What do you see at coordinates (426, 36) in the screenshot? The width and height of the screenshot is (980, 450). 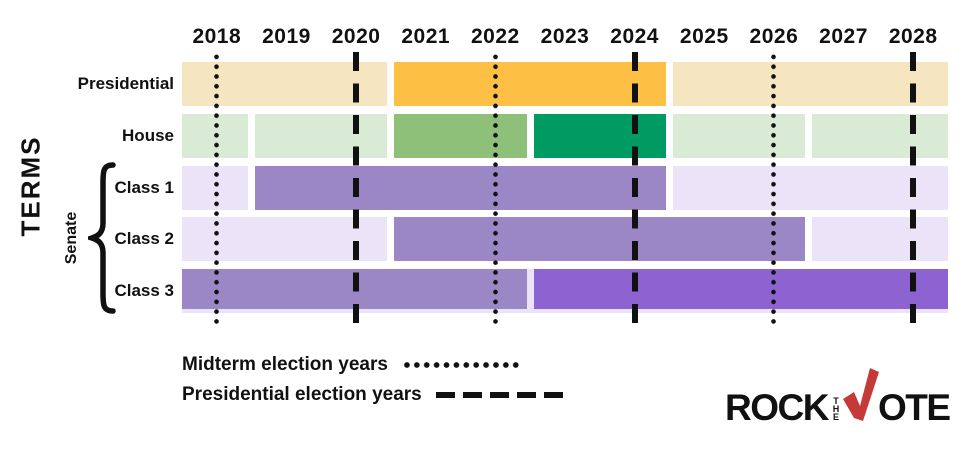 I see `x-tick-label-2021: 2021` at bounding box center [426, 36].